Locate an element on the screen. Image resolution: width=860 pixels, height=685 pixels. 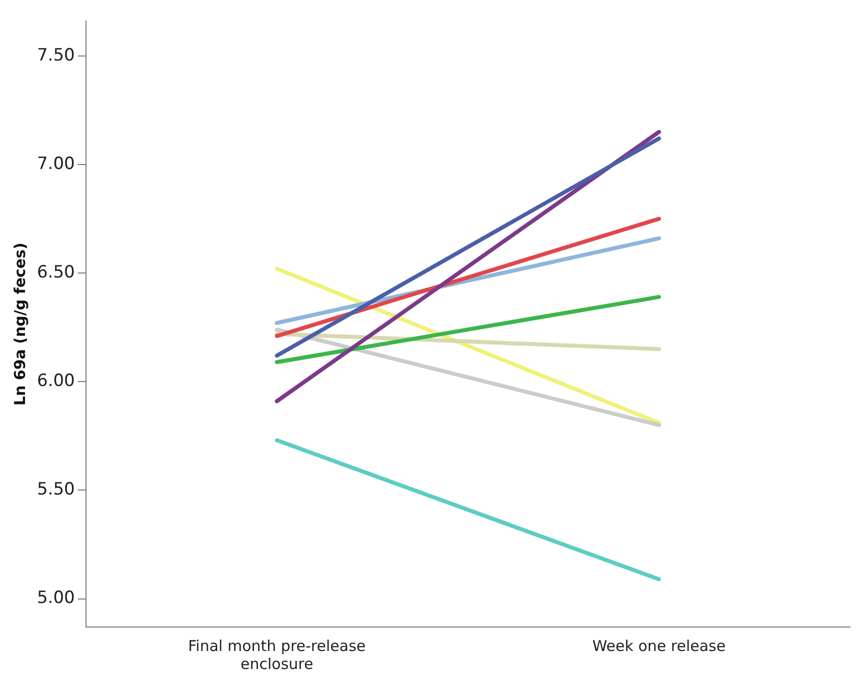
y-tick-label: 7.00 is located at coordinates (55, 164).